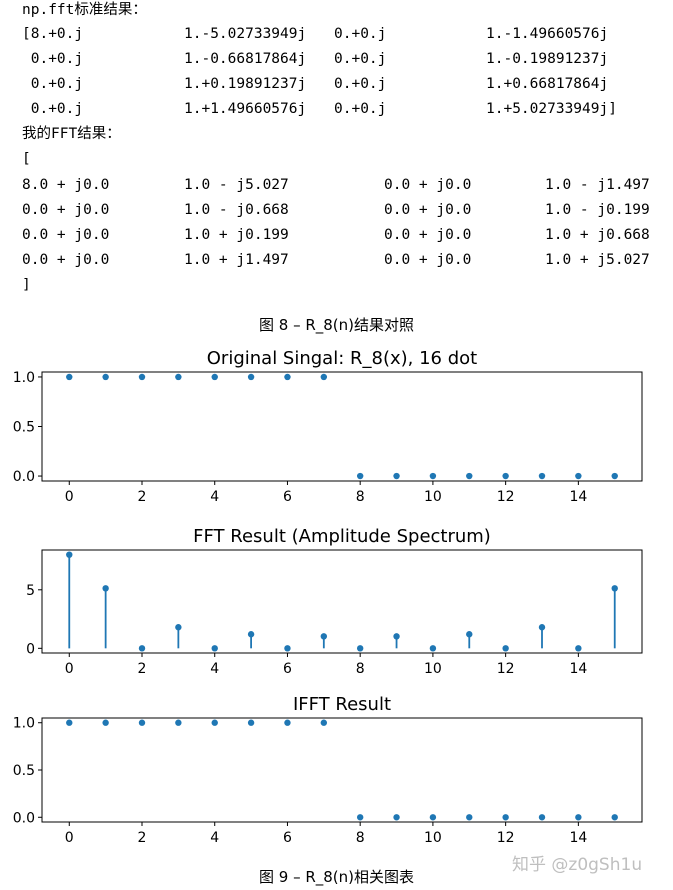 The image size is (673, 890). I want to click on np-cell: 1.-5.02733949j, so click(245, 34).